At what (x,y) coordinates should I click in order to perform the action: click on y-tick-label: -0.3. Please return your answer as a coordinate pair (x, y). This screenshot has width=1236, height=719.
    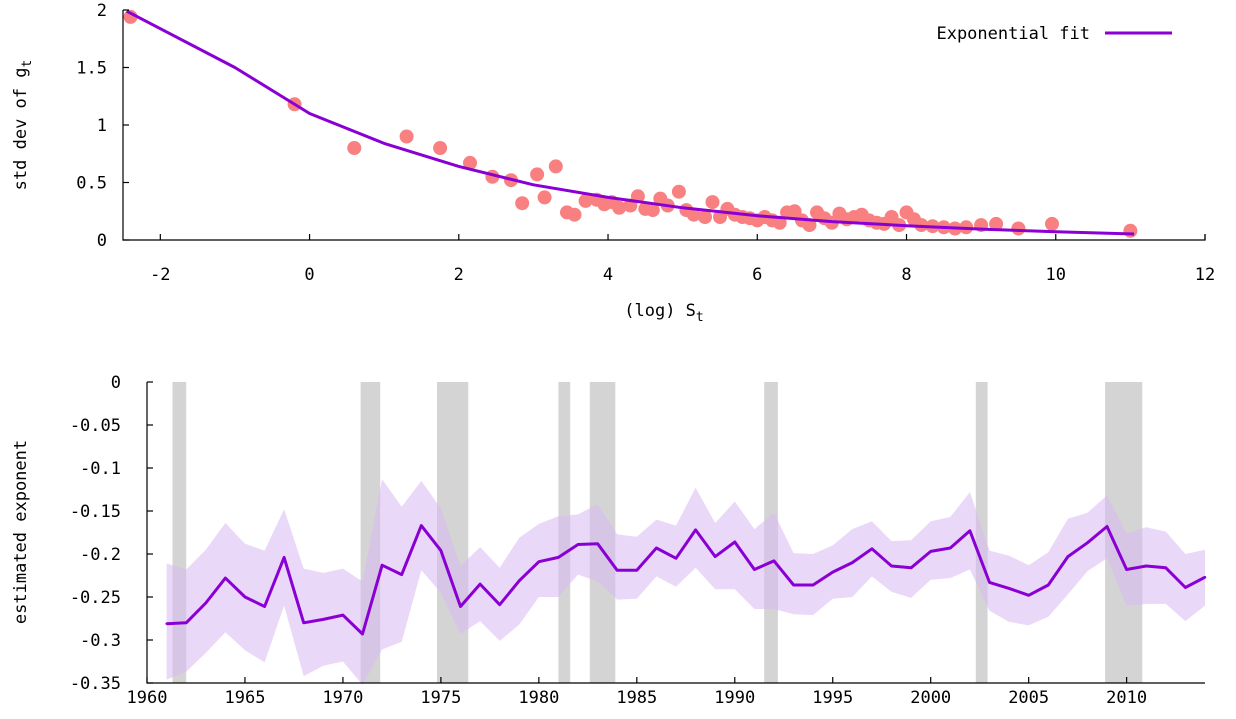
    Looking at the image, I should click on (100, 641).